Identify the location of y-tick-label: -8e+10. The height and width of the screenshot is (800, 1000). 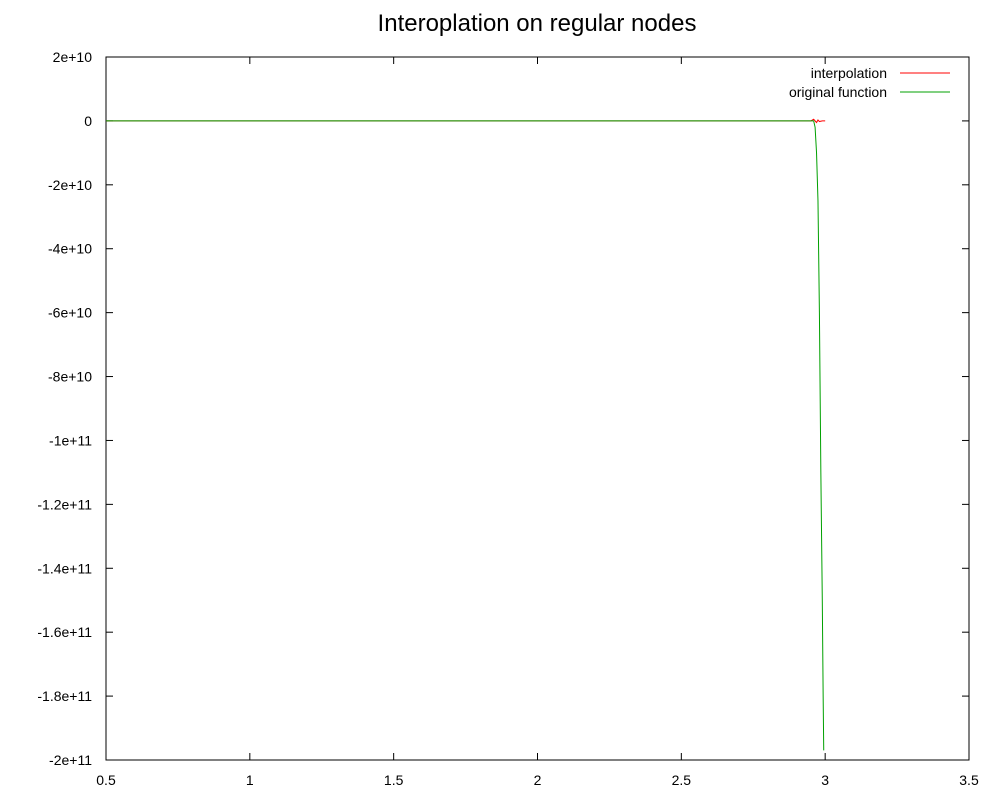
(70, 377).